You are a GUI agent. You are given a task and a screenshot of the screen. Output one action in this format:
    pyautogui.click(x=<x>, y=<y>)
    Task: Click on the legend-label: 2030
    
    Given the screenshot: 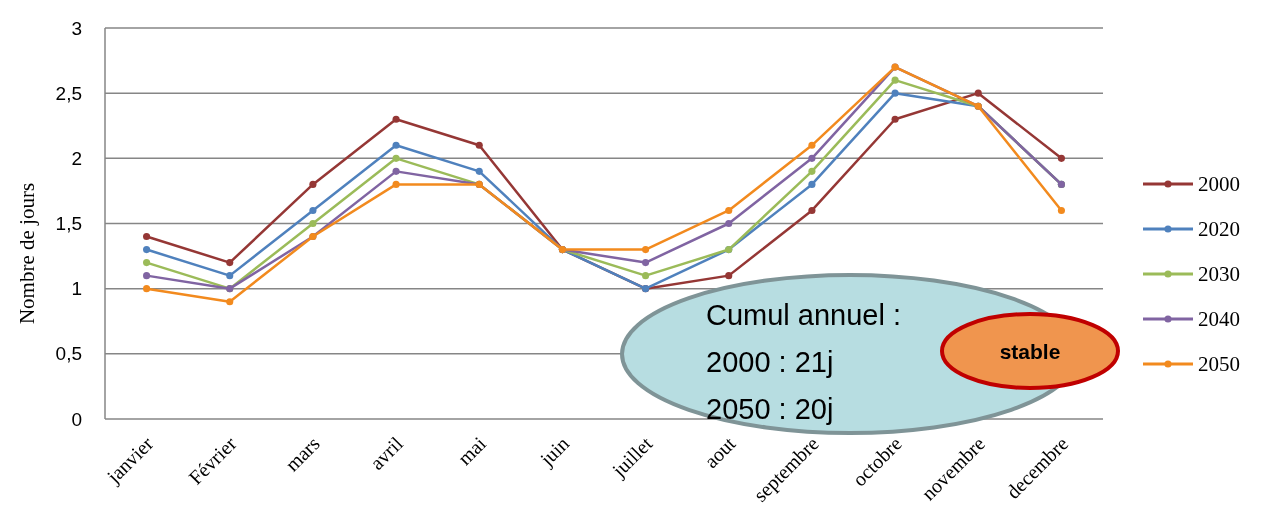 What is the action you would take?
    pyautogui.click(x=1219, y=274)
    